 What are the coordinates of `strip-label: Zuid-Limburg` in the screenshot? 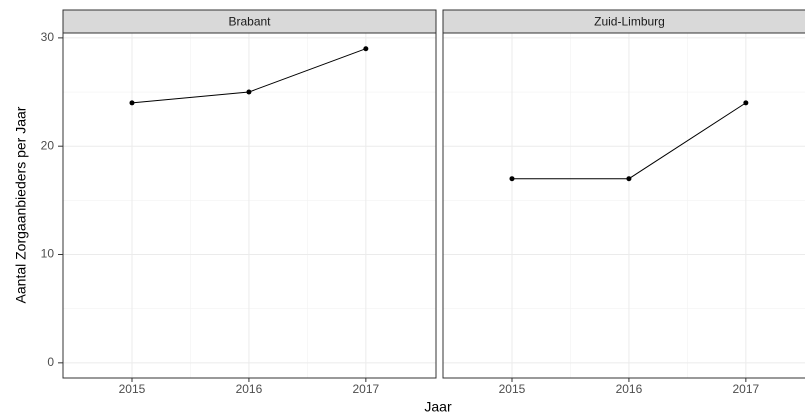 It's located at (629, 22).